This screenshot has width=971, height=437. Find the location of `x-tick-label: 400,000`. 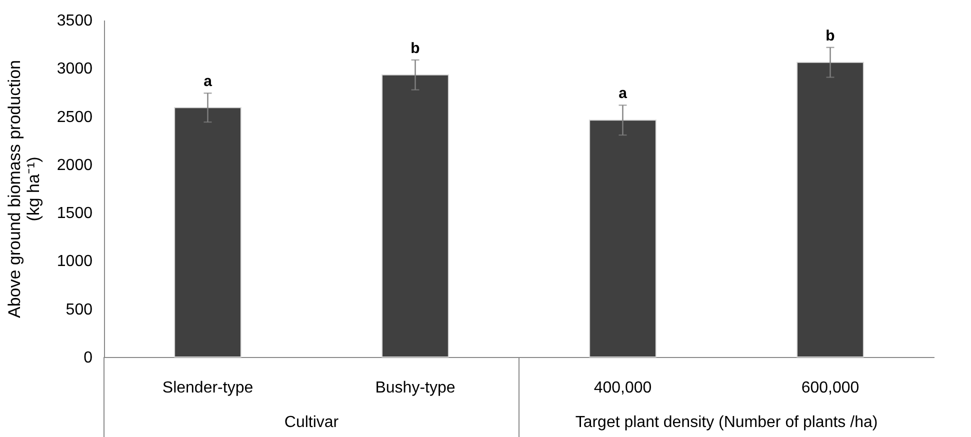

x-tick-label: 400,000 is located at coordinates (623, 388).